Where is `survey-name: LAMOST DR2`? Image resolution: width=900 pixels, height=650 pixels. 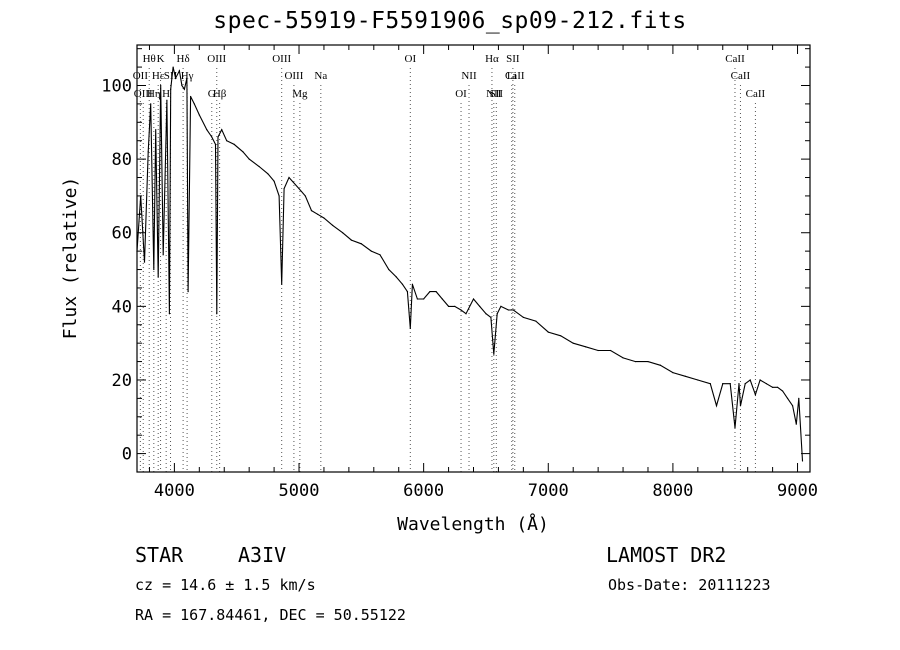
survey-name: LAMOST DR2 is located at coordinates (666, 555).